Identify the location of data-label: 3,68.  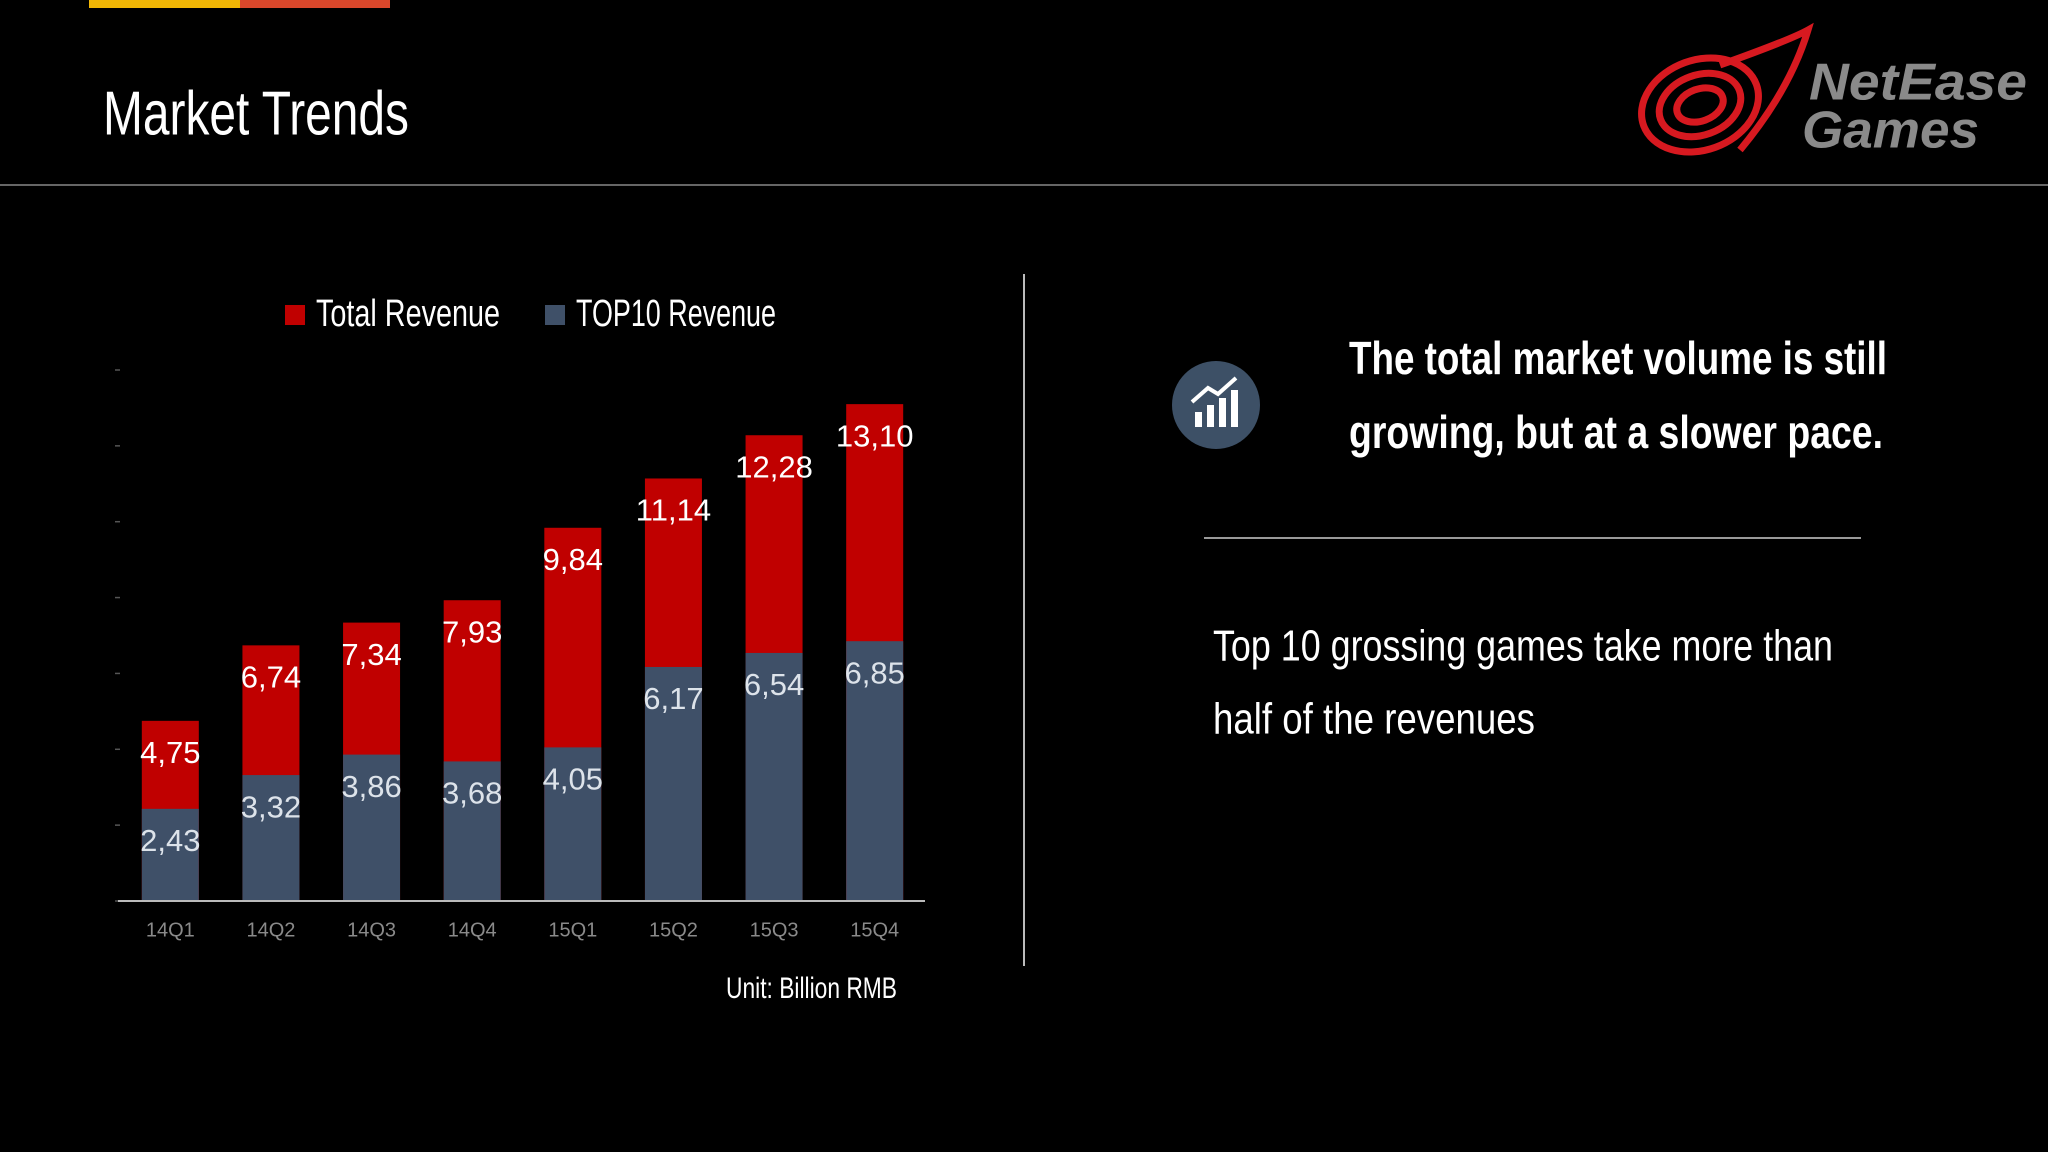
(472, 793).